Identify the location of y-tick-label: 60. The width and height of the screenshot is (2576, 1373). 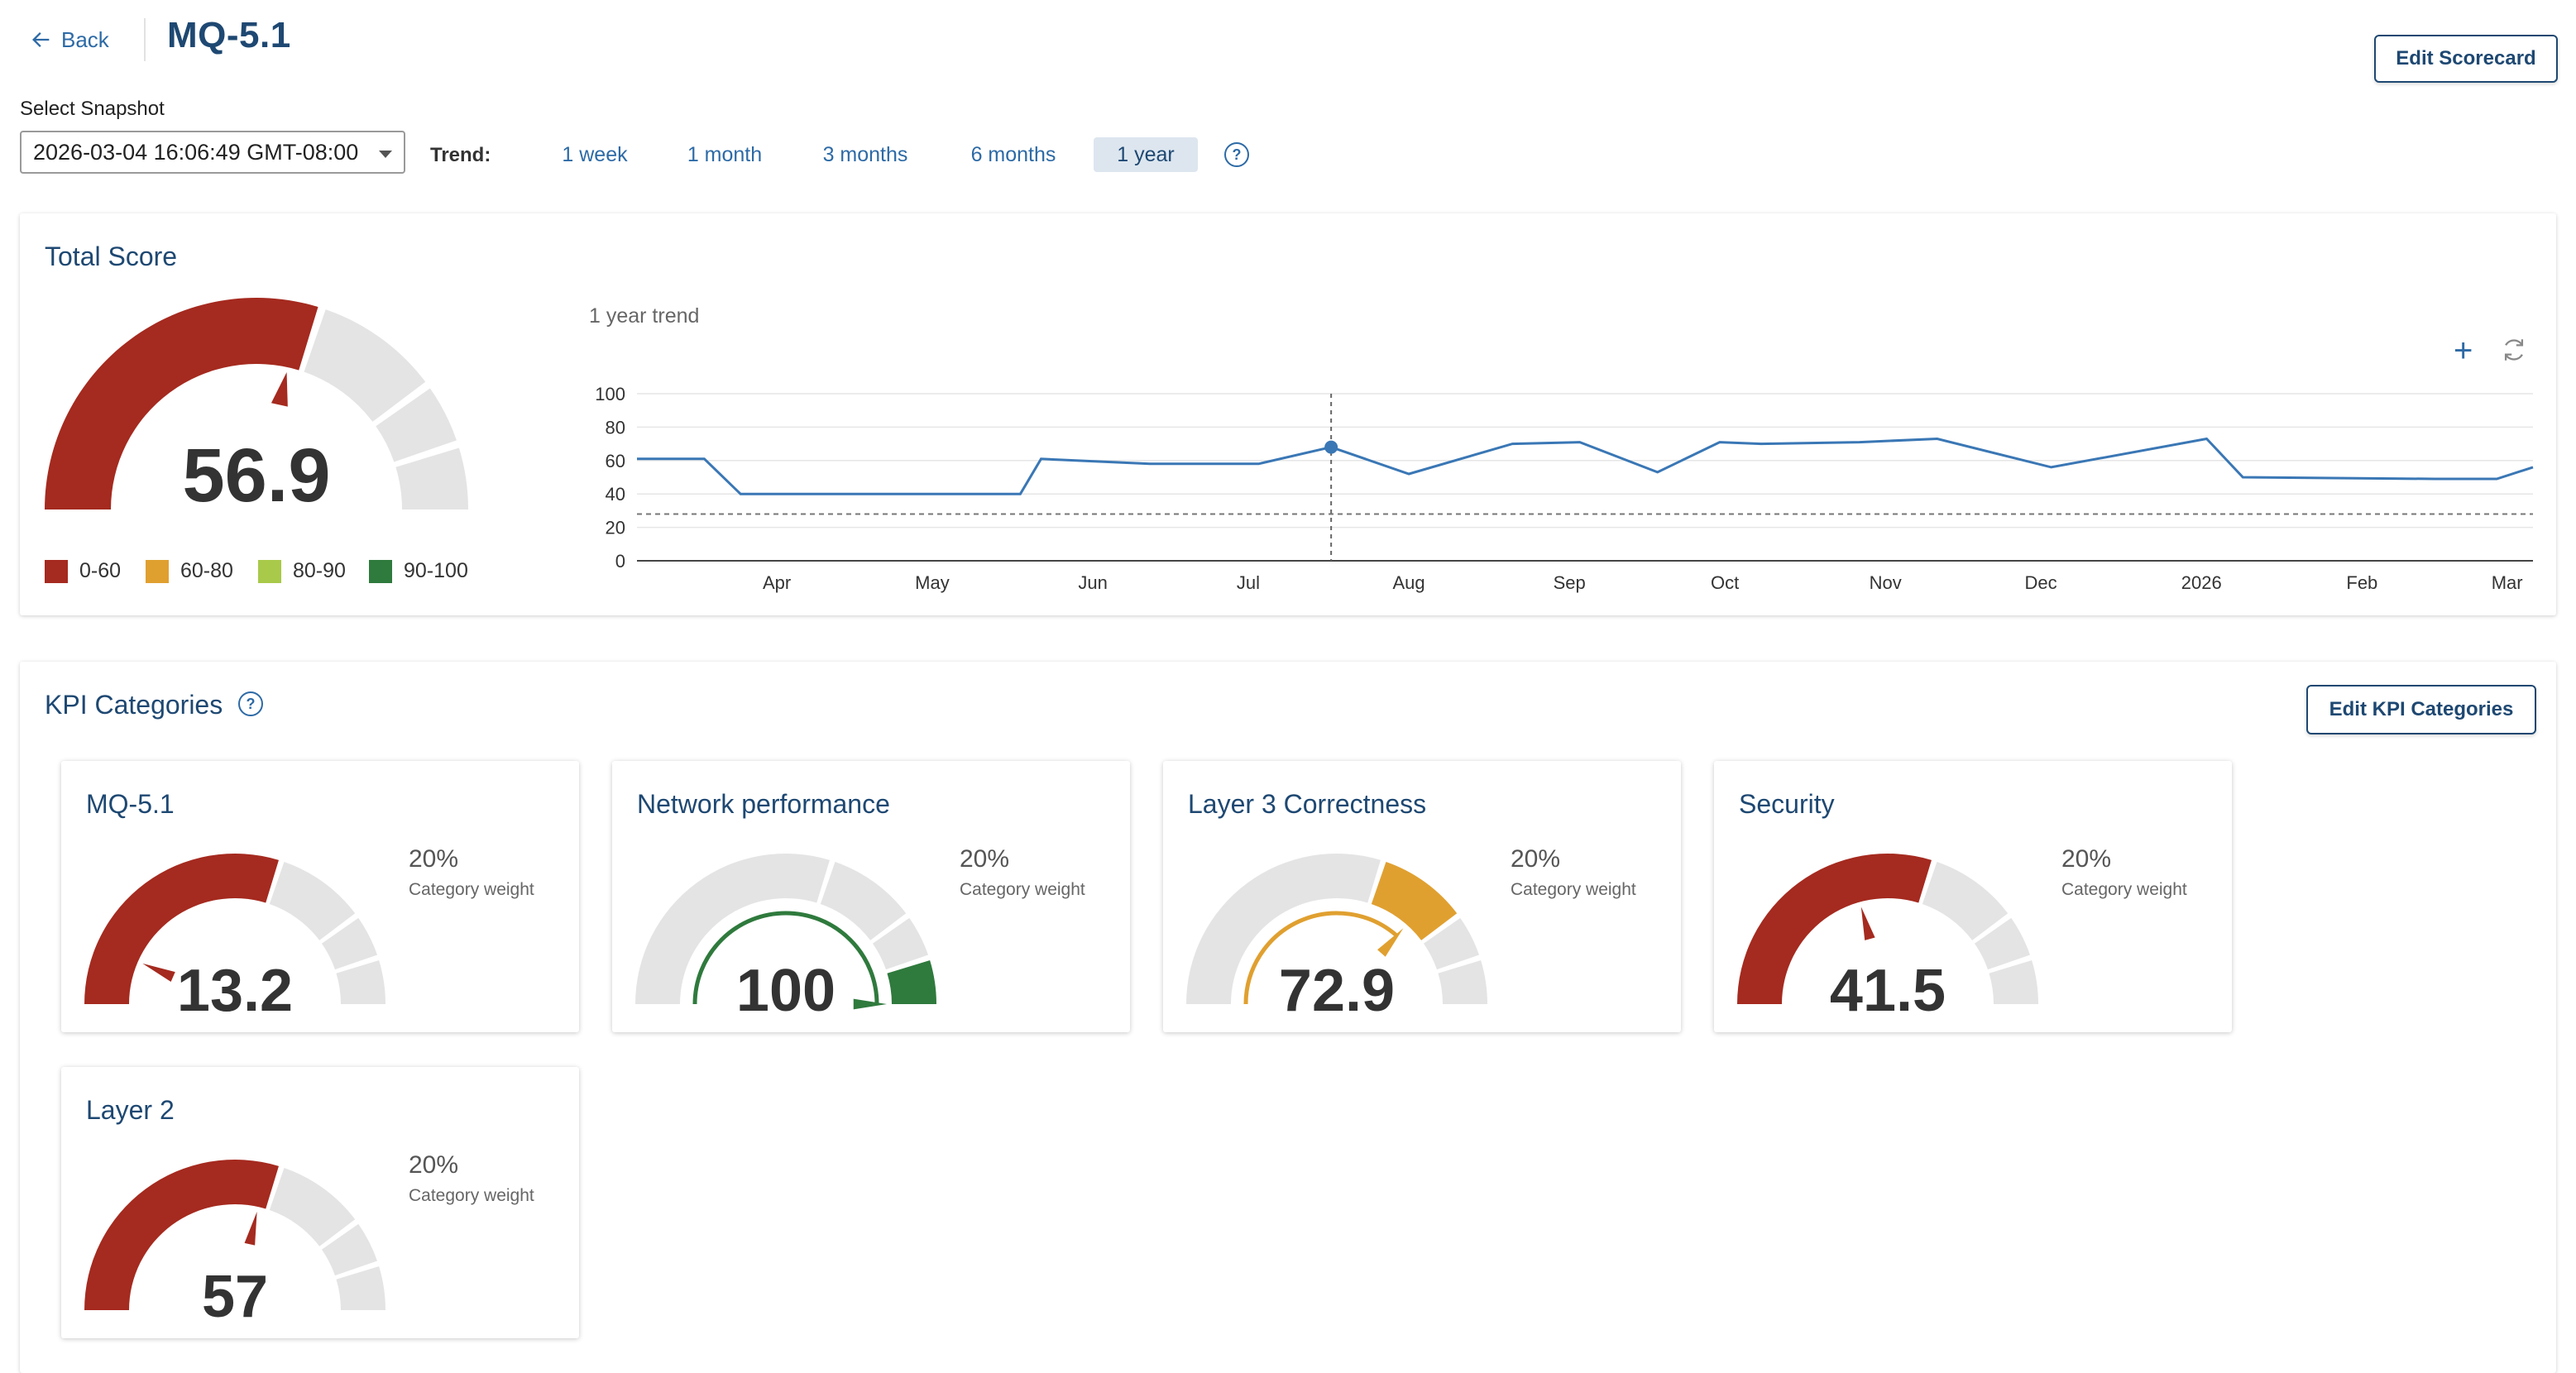
(615, 461).